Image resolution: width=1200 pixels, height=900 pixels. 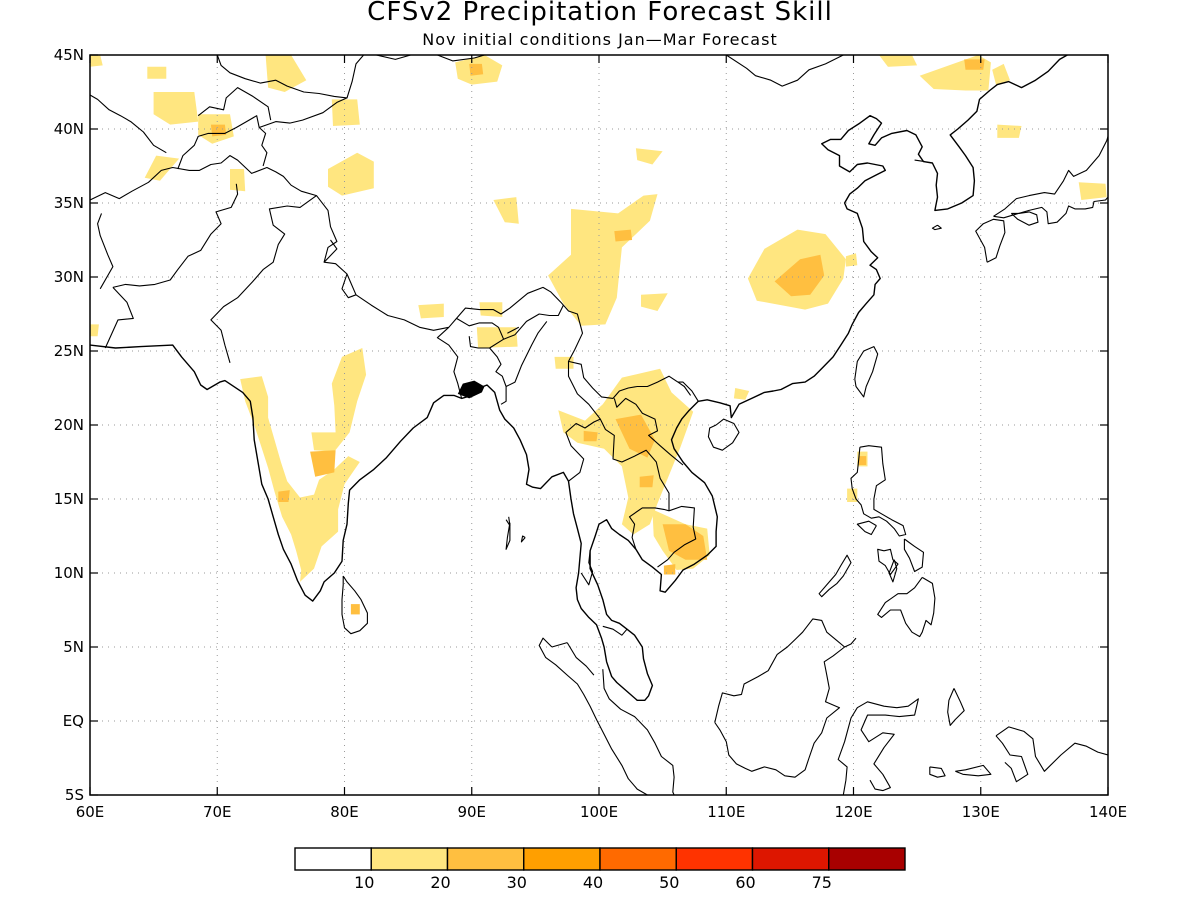 I want to click on lat-tick-label: 40N, so click(x=69, y=129).